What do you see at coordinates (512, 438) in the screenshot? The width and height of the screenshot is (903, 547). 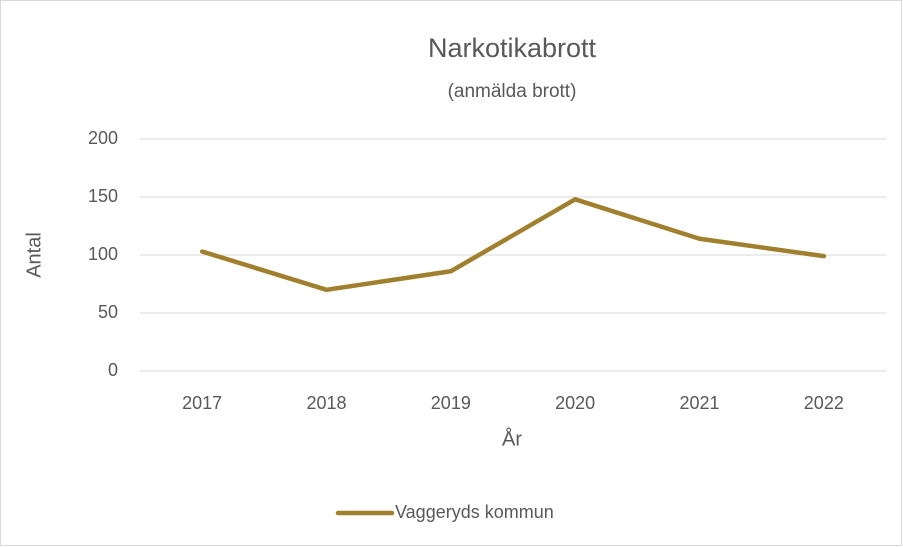 I see `x-axis-label: År` at bounding box center [512, 438].